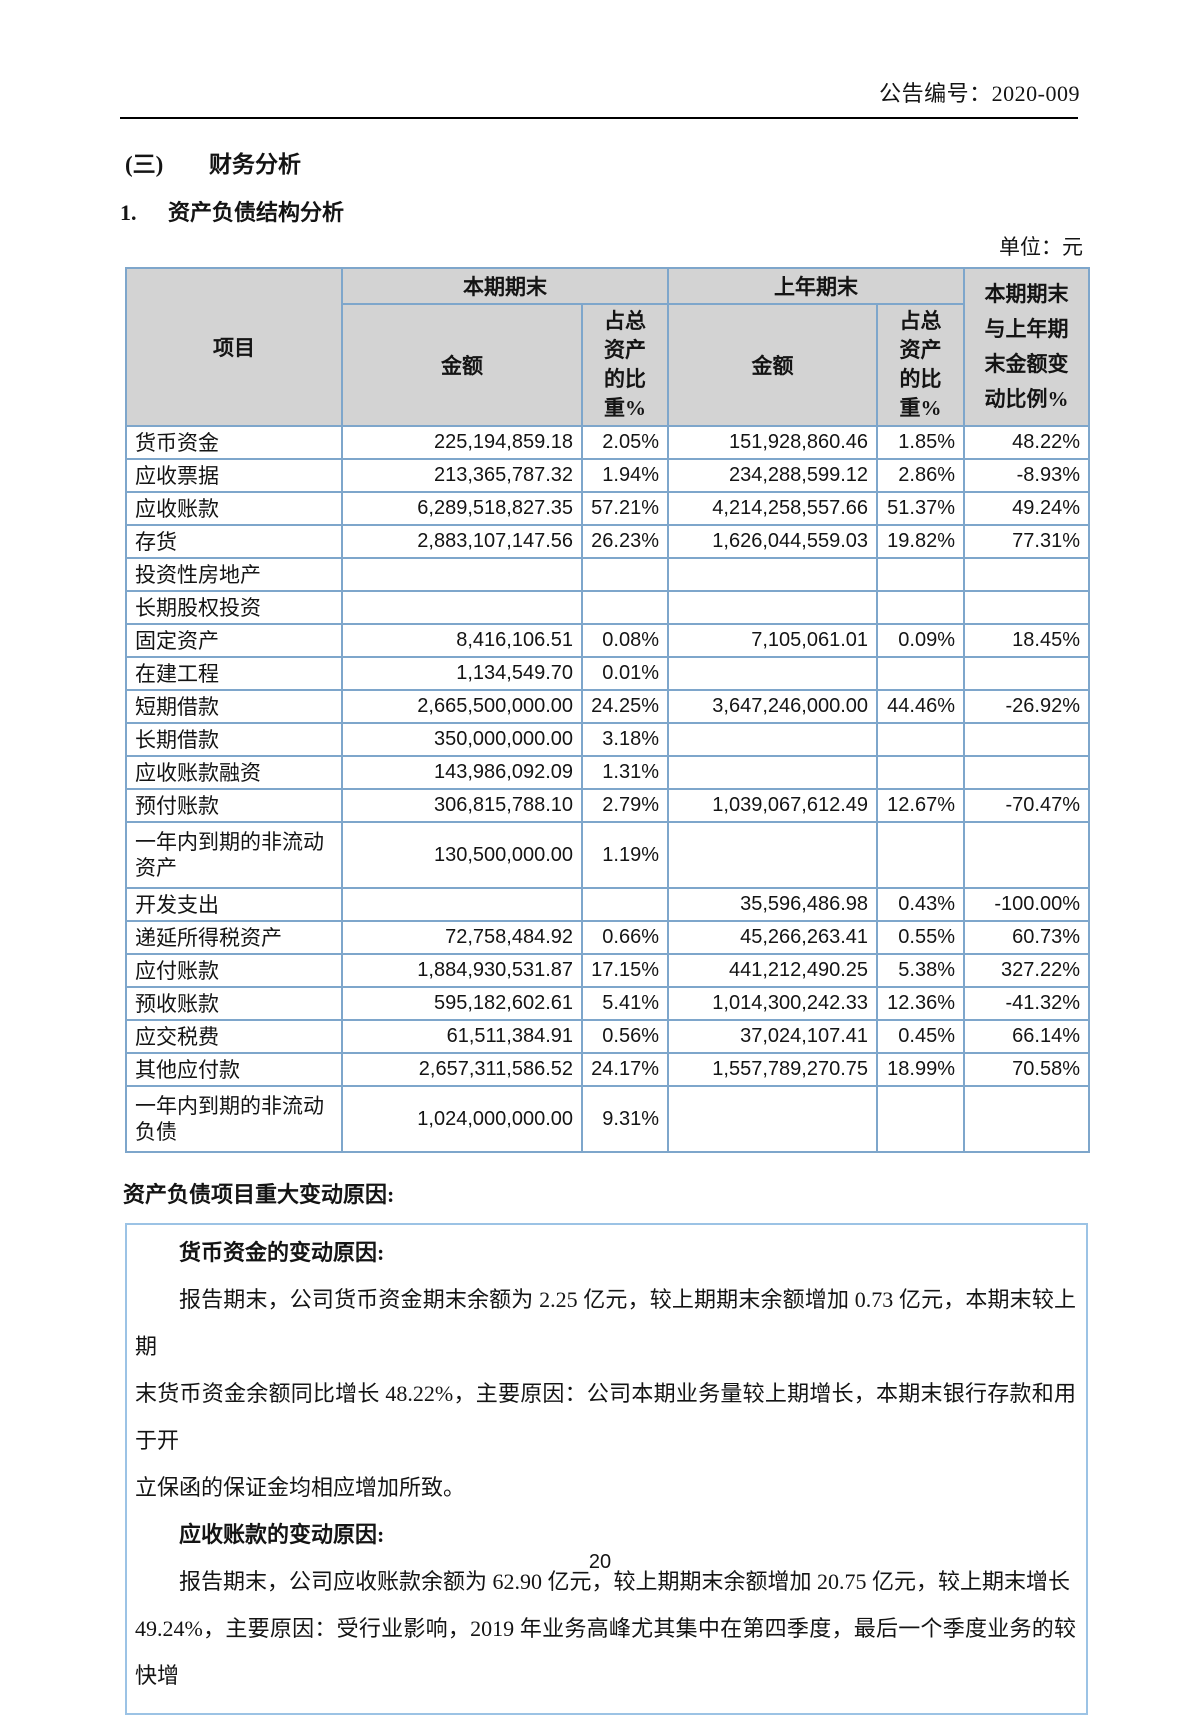  Describe the element at coordinates (772, 937) in the screenshot. I see `cell-amount-prior: 45,266,263.41` at that location.